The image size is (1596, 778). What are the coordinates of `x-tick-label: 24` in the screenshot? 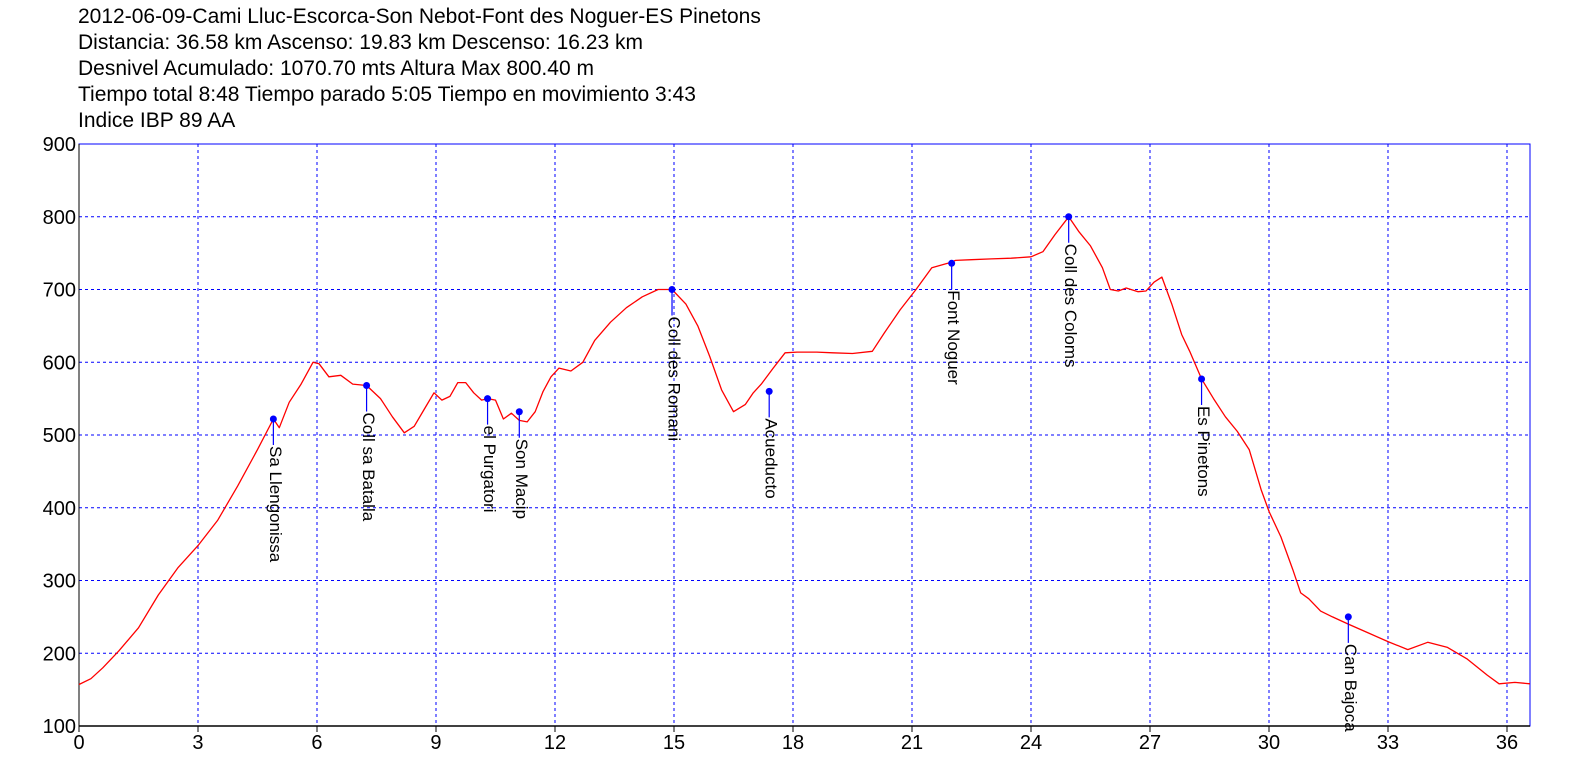 It's located at (1031, 743).